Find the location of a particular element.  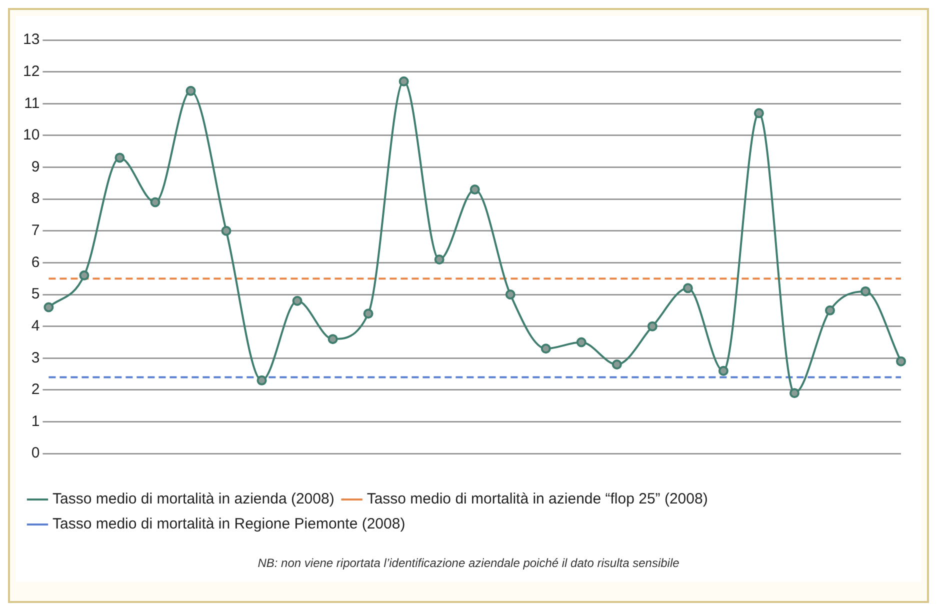

legend-label: Tasso medio di mortalità in Regione Piemonte (2008) is located at coordinates (229, 524).